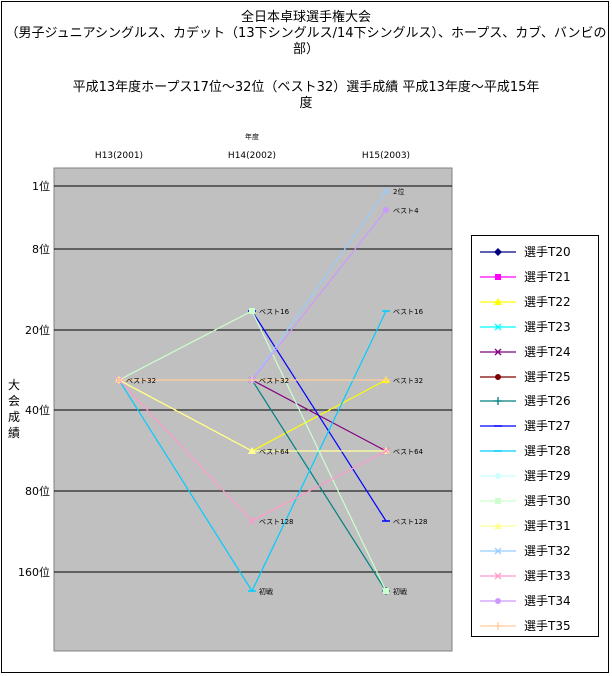  What do you see at coordinates (398, 191) in the screenshot?
I see `data-label: 2位` at bounding box center [398, 191].